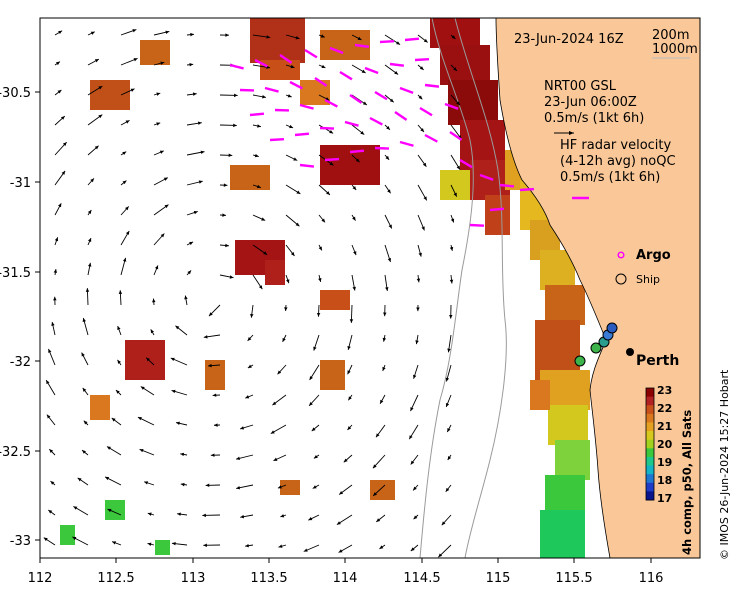  I want to click on city-label-perth: Perth, so click(657, 361).